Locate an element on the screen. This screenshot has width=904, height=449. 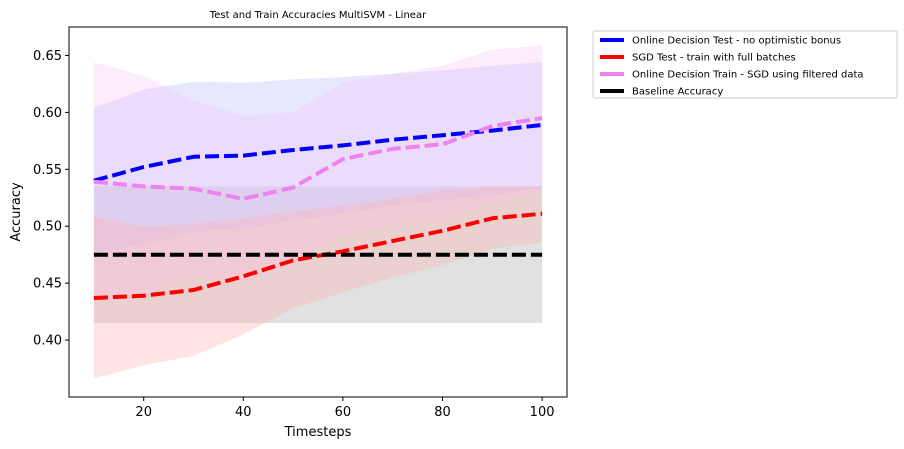
legend-label-baseline-accuracy: Baseline Accuracy is located at coordinates (677, 92).